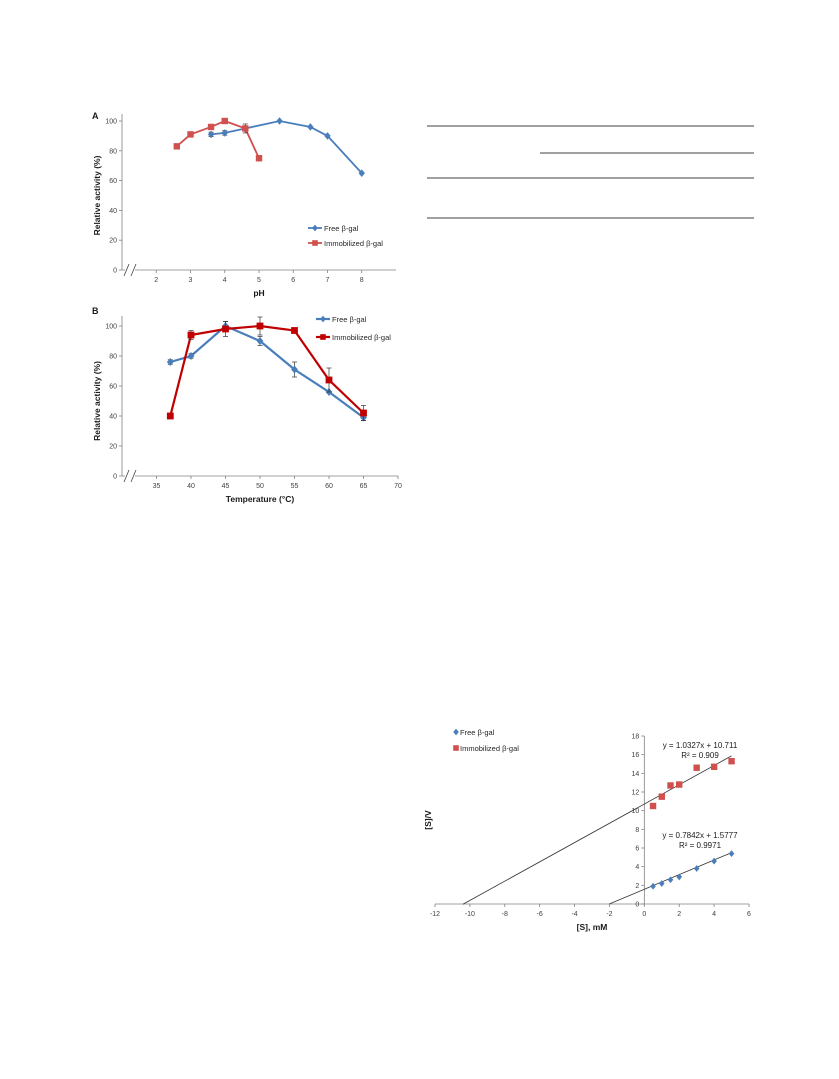 The image size is (839, 1079). What do you see at coordinates (157, 486) in the screenshot?
I see `x-tick-label: 35` at bounding box center [157, 486].